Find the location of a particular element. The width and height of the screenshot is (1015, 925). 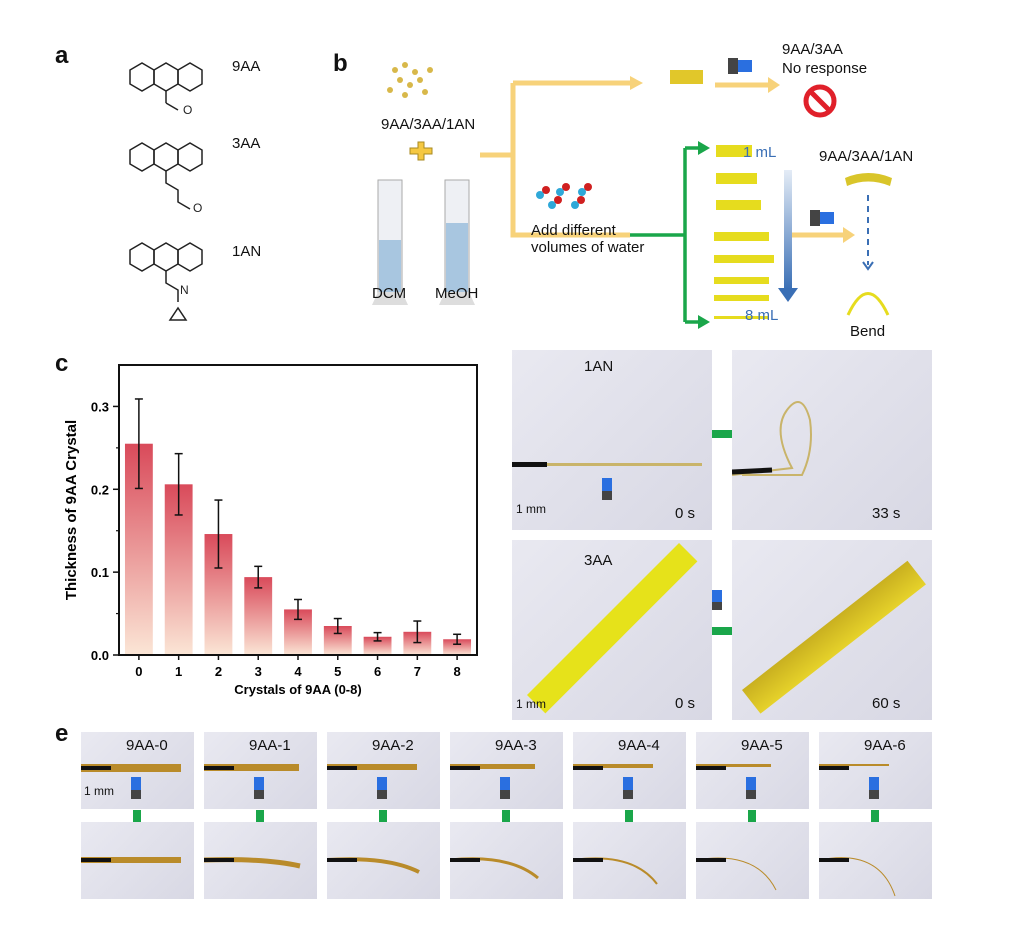

plus-icon is located at coordinates (421, 151).